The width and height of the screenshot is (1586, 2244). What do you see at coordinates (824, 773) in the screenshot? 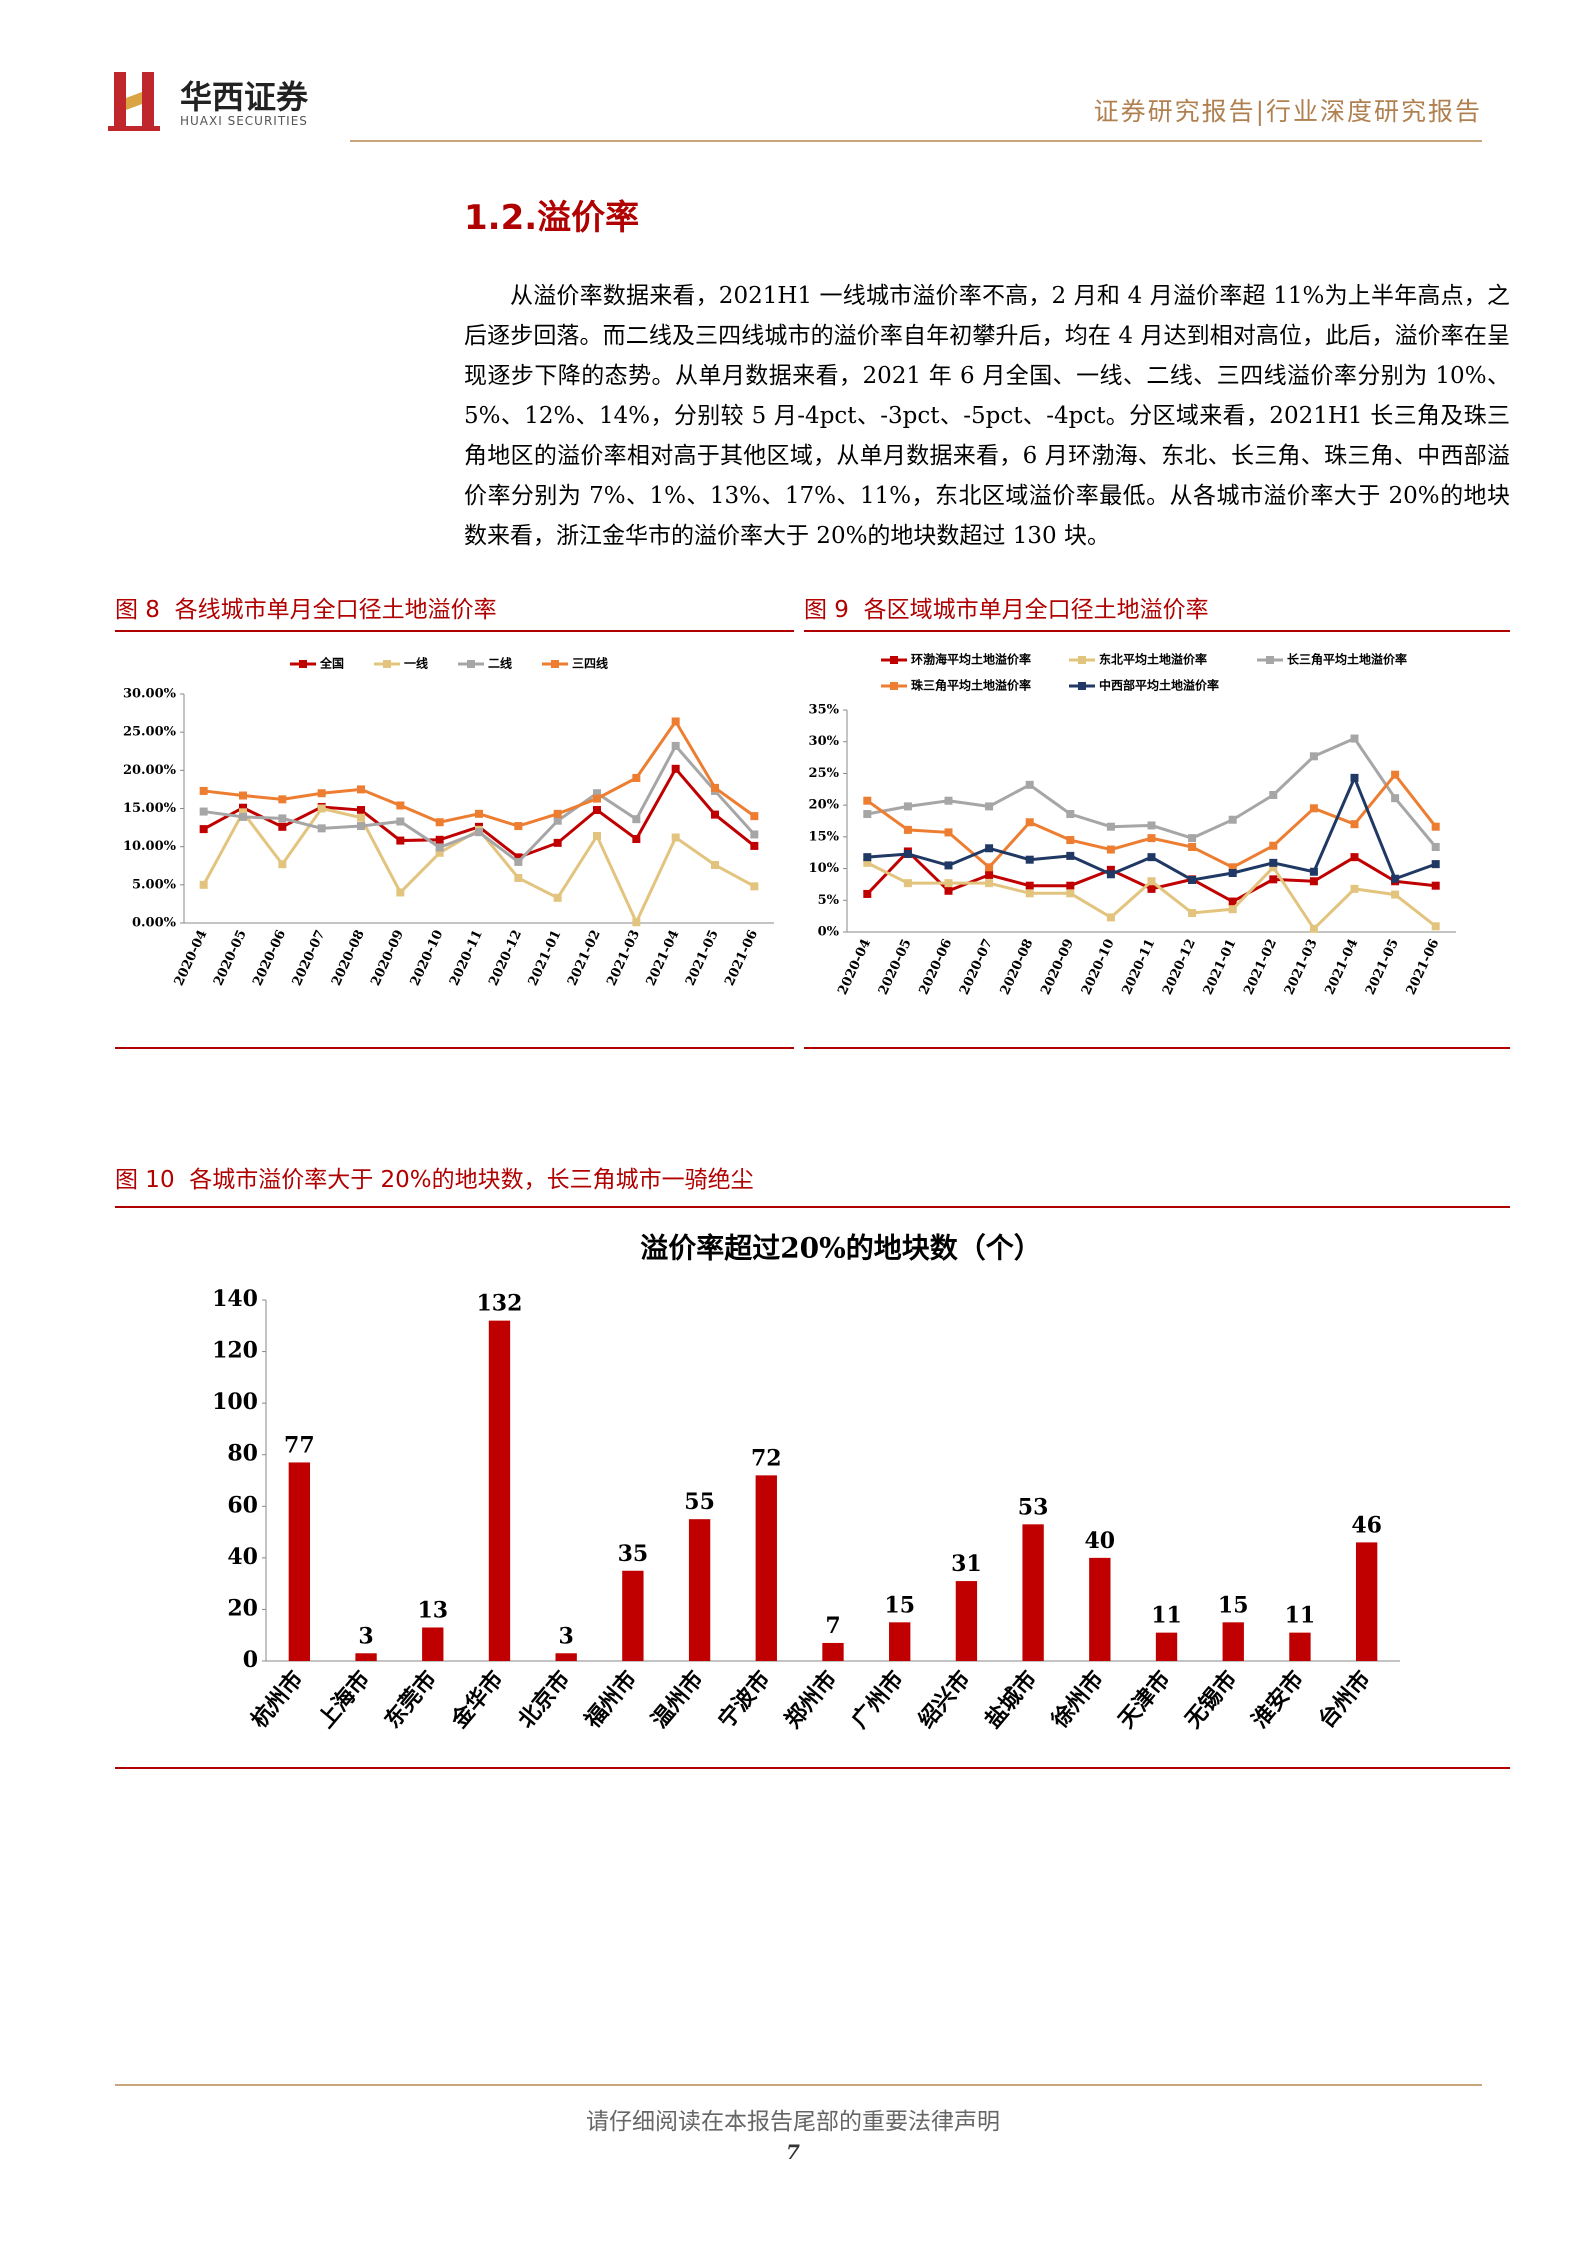
I see `y-tick-label: 25%` at bounding box center [824, 773].